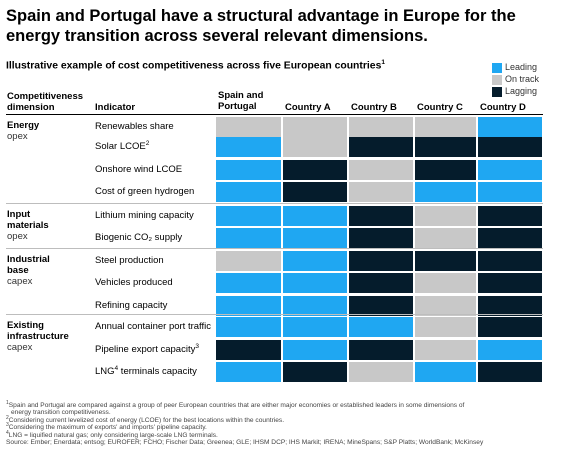  What do you see at coordinates (7, 425) in the screenshot?
I see `footnote-number: 3` at bounding box center [7, 425].